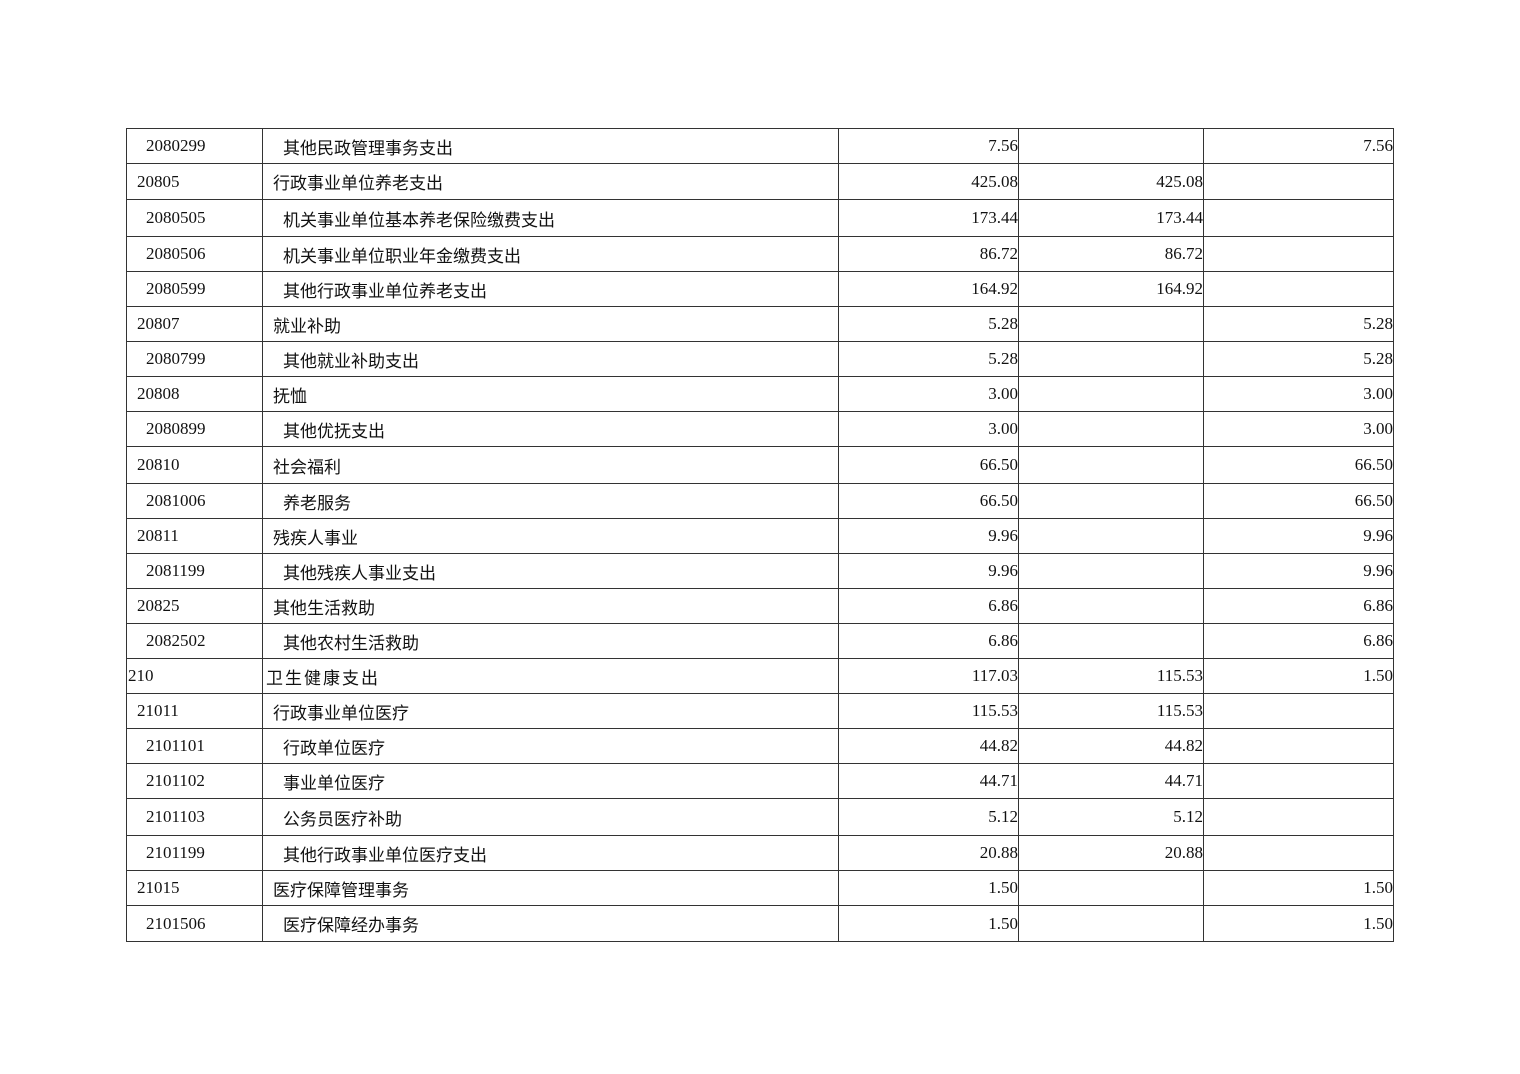 The height and width of the screenshot is (1074, 1520). I want to click on name-cell: 其他优抚支出, so click(550, 429).